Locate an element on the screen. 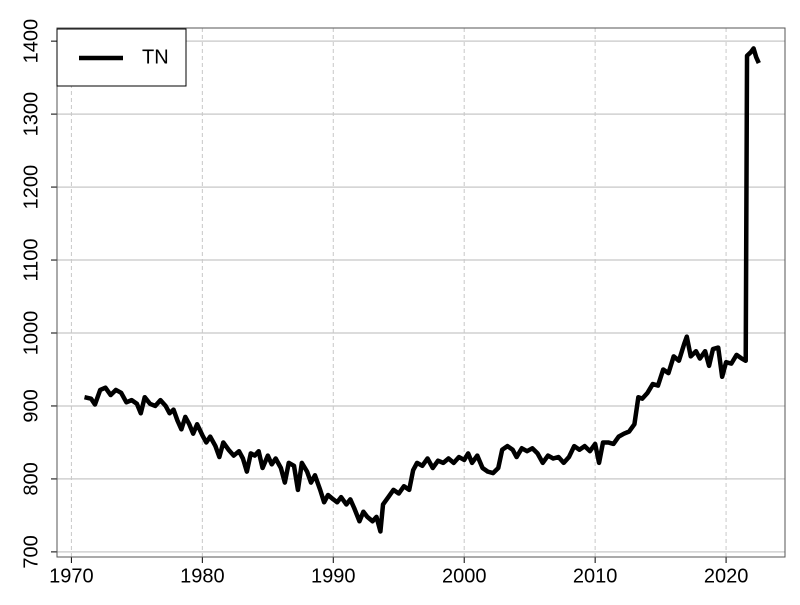 This screenshot has width=800, height=605. y-tick-label: 800 is located at coordinates (31, 478).